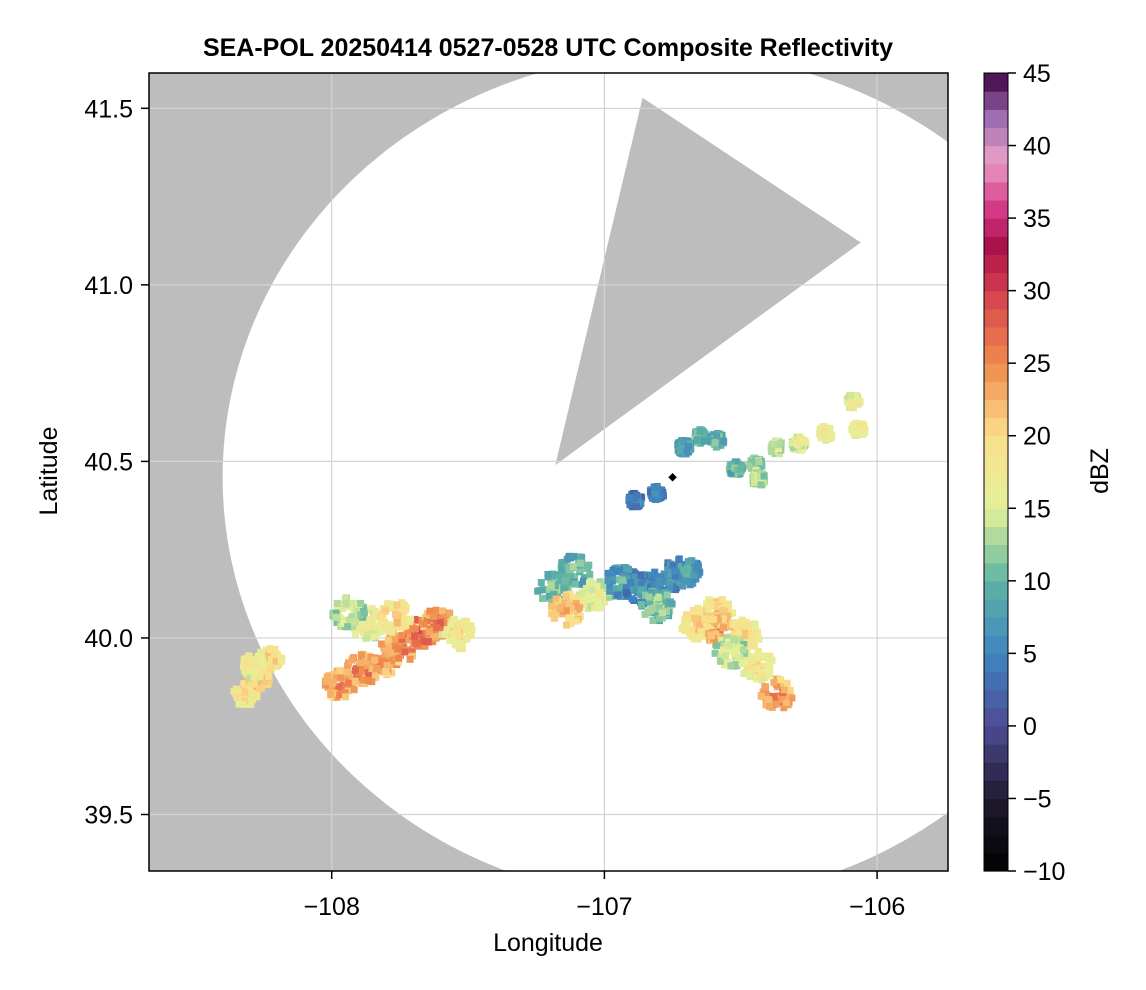 This screenshot has height=990, width=1146. Describe the element at coordinates (1036, 473) in the screenshot. I see `colorbar-ticks: −10 −5 0 5 10 15 20 25 30 35 40 45` at that location.